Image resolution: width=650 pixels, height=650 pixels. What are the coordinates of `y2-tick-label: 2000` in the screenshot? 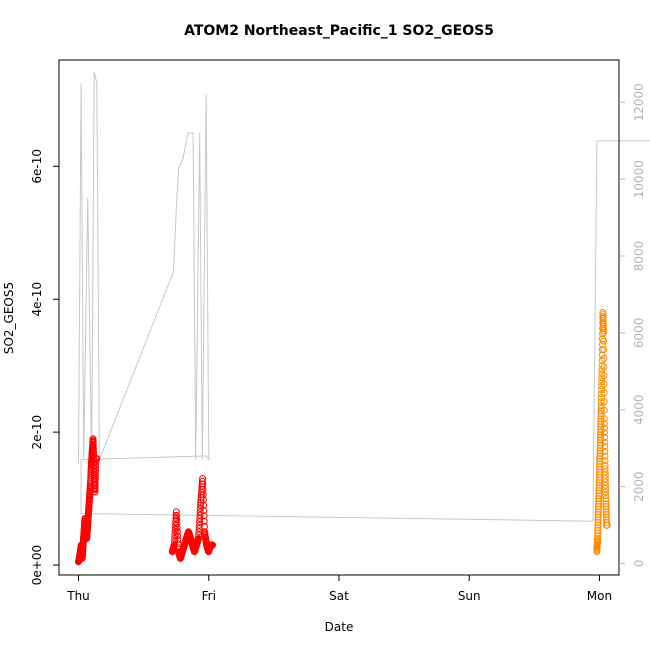 It's located at (639, 486).